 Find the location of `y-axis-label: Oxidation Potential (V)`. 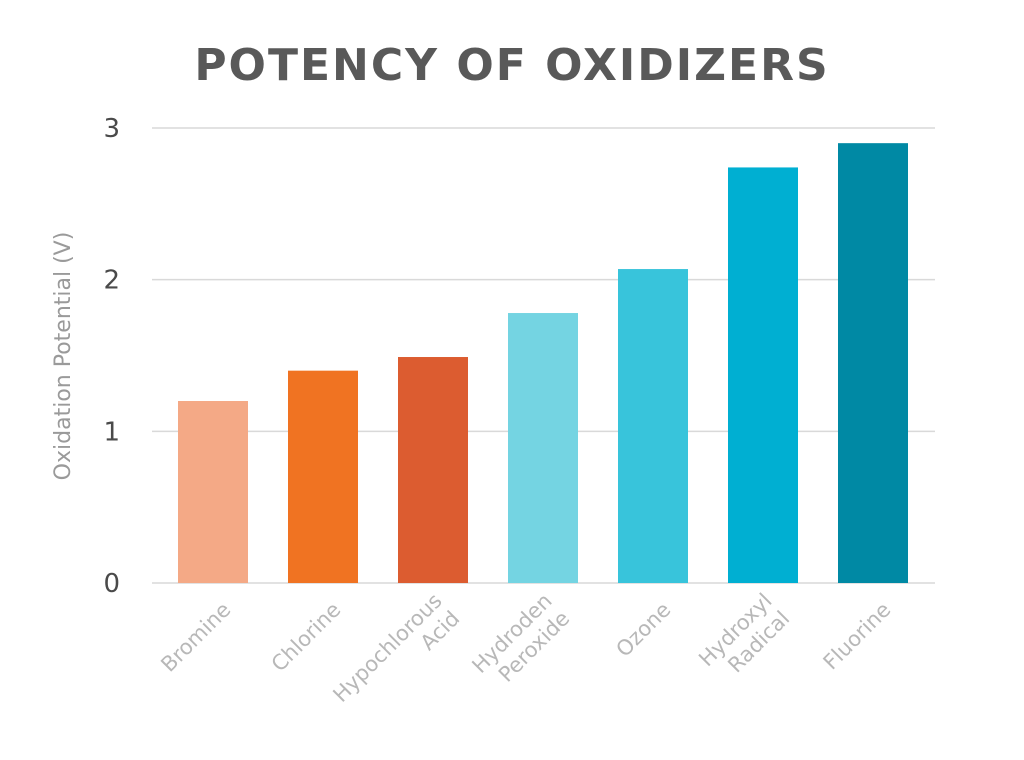

y-axis-label: Oxidation Potential (V) is located at coordinates (63, 356).